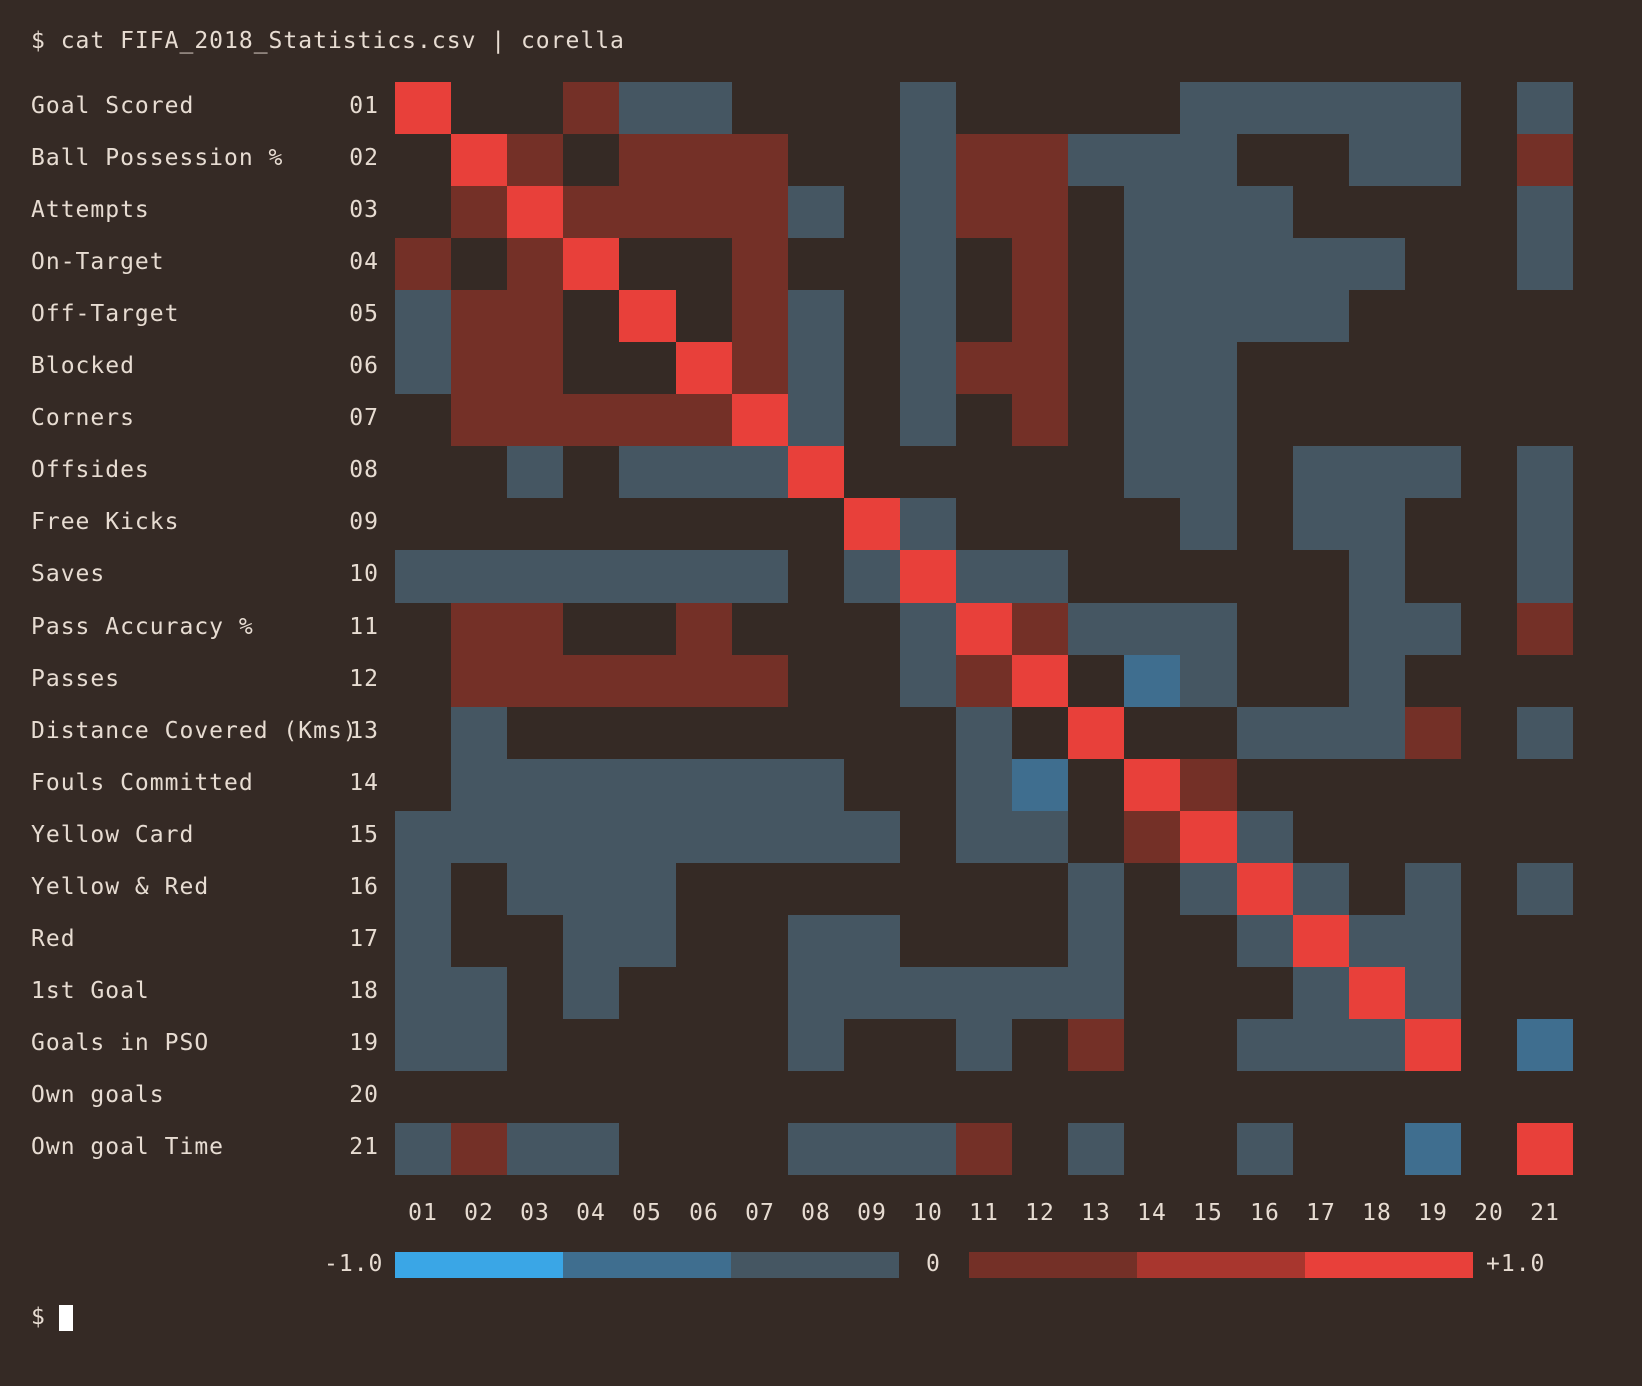  What do you see at coordinates (364, 990) in the screenshot?
I see `row-number: 18` at bounding box center [364, 990].